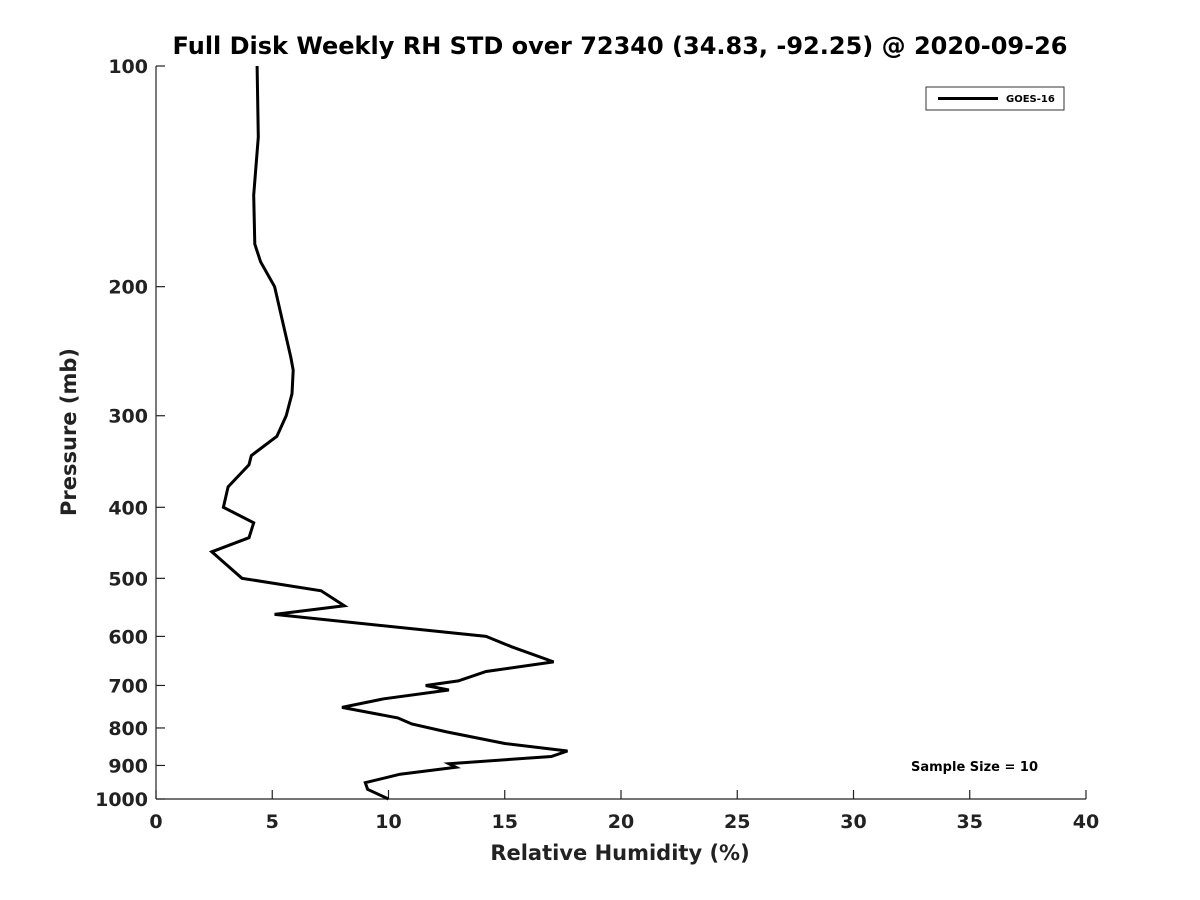 The width and height of the screenshot is (1200, 900). Describe the element at coordinates (388, 822) in the screenshot. I see `x-tick-label: 10` at that location.